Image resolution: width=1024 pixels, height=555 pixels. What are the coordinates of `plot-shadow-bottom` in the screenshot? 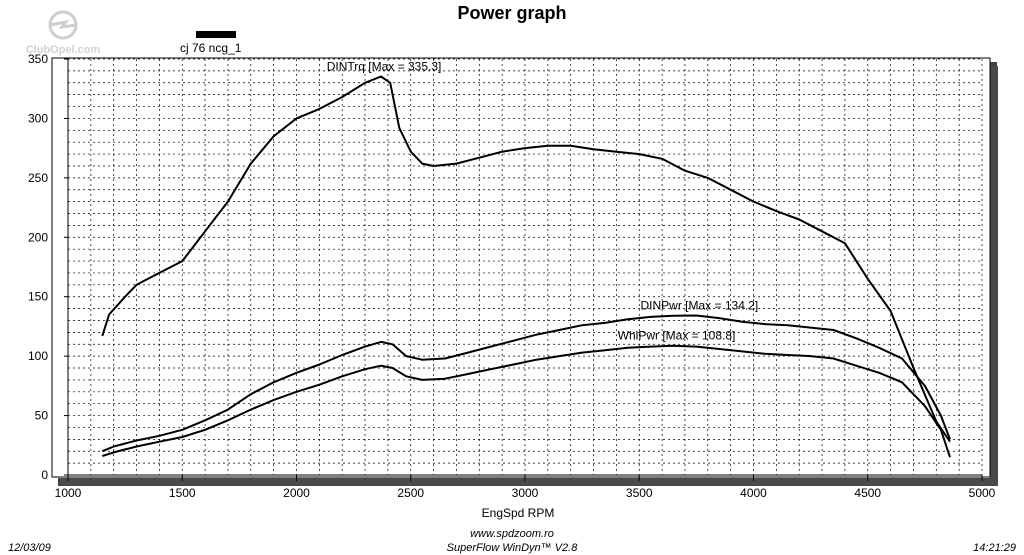 It's located at (529, 482).